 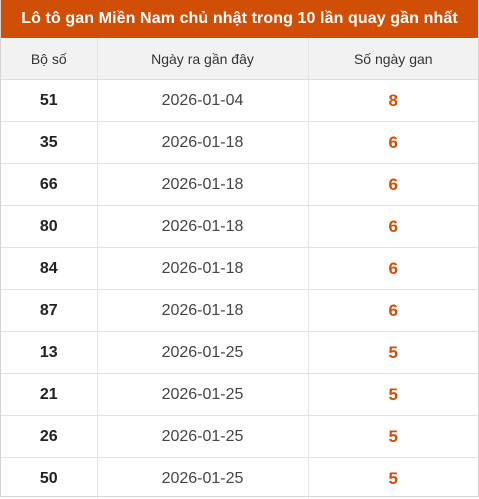 What do you see at coordinates (49, 437) in the screenshot?
I see `cell-bo-so: 26` at bounding box center [49, 437].